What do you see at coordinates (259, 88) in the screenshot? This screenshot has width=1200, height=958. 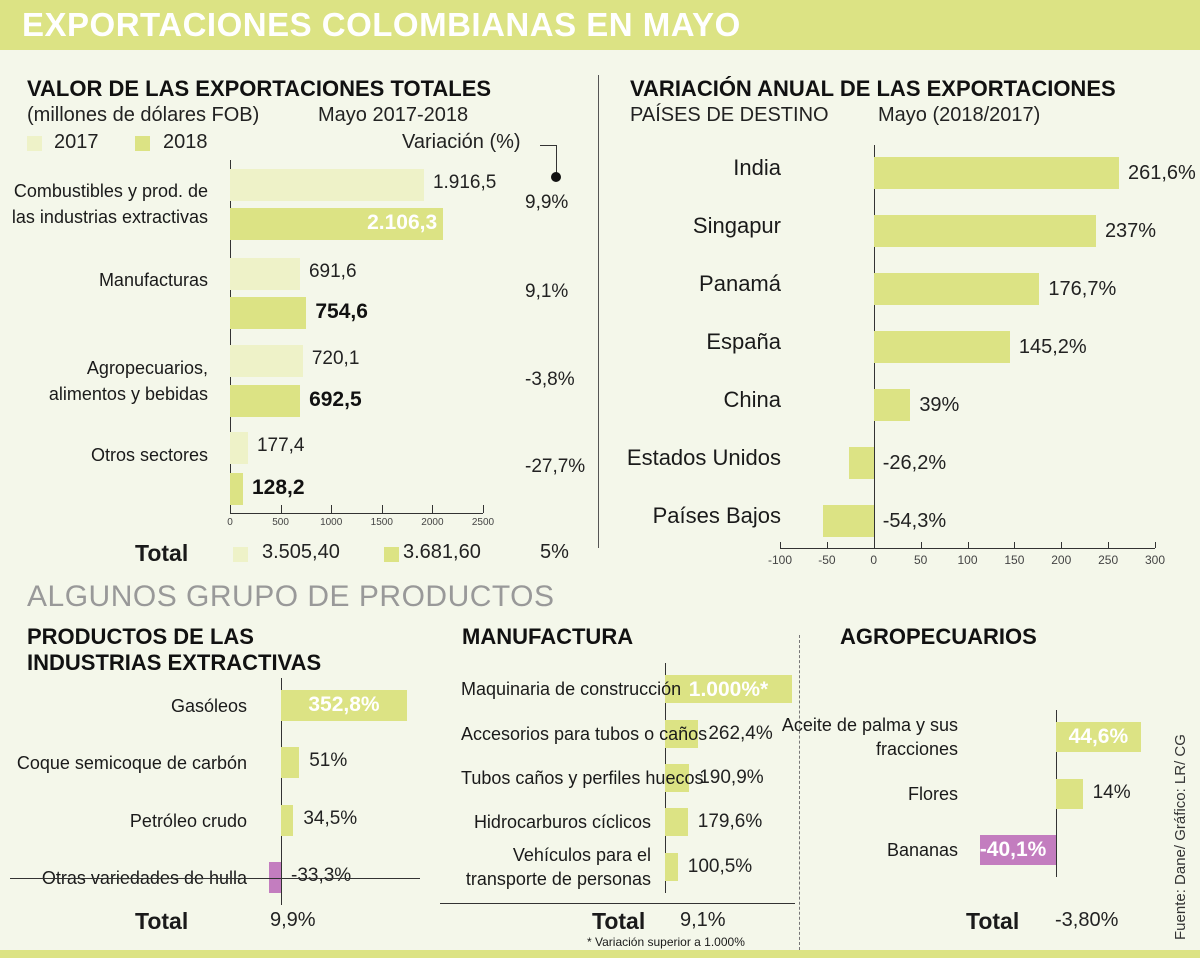 I see `chart1-title: VALOR DE LAS EXPORTACIONES TOTALES` at bounding box center [259, 88].